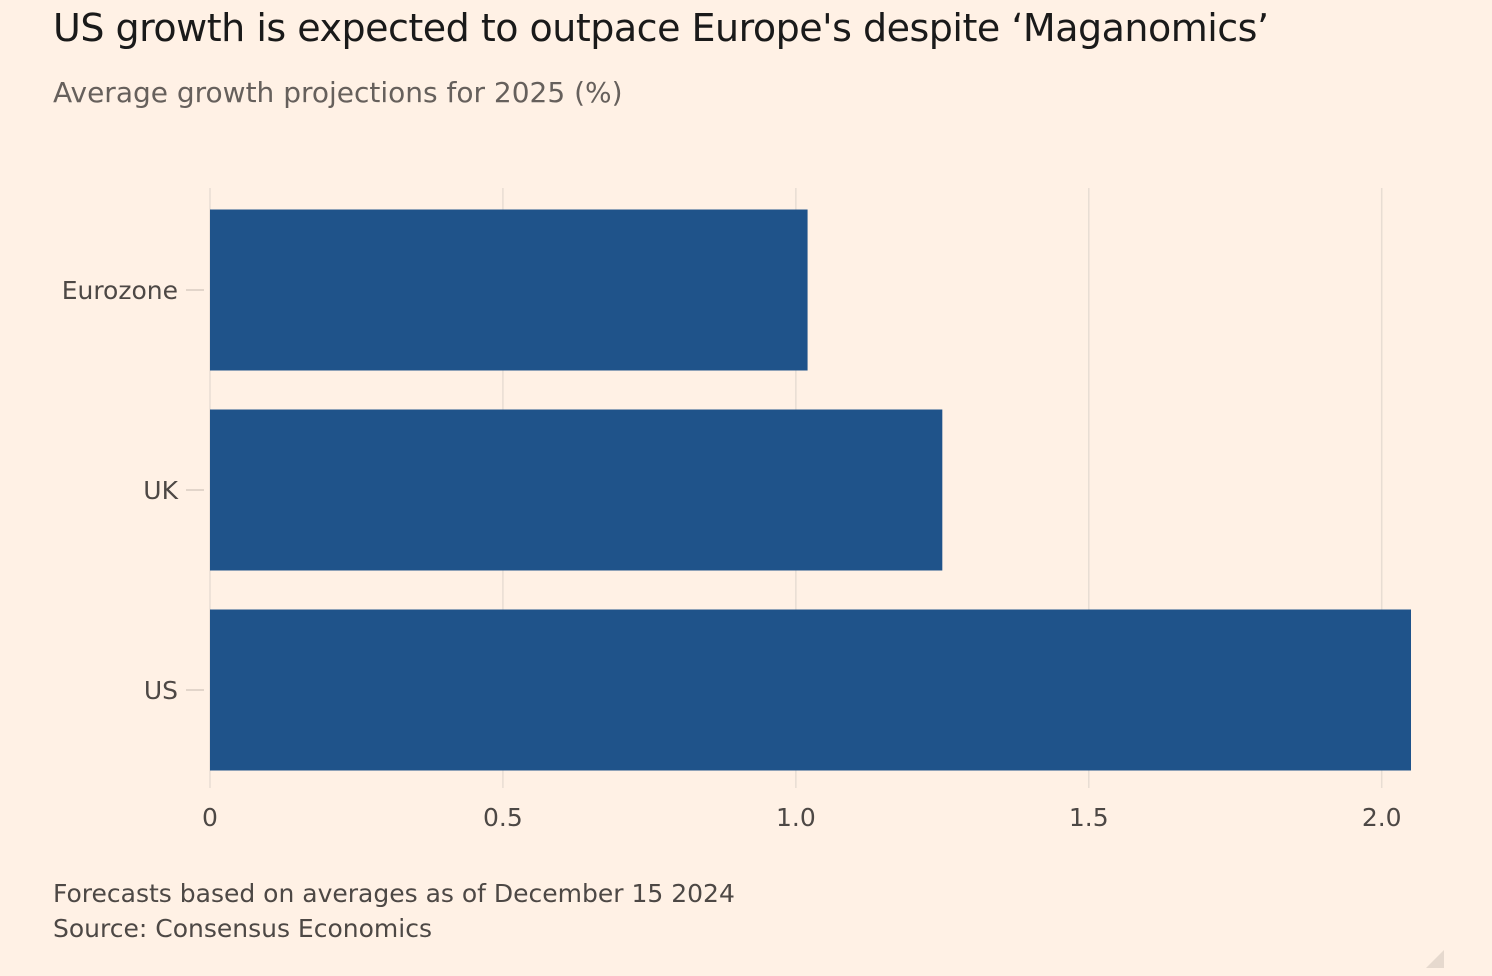 Image resolution: width=1492 pixels, height=976 pixels. I want to click on source-note: Source: Consensus Economics, so click(242, 928).